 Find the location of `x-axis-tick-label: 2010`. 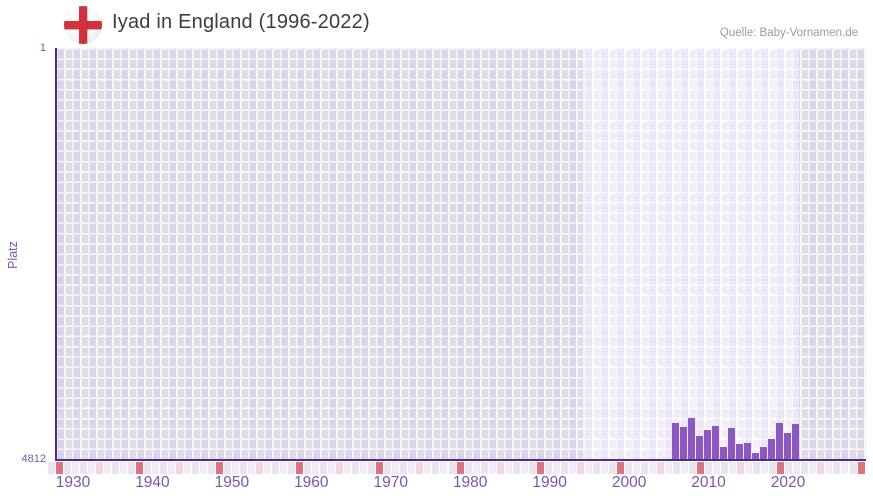

x-axis-tick-label: 2010 is located at coordinates (708, 482).